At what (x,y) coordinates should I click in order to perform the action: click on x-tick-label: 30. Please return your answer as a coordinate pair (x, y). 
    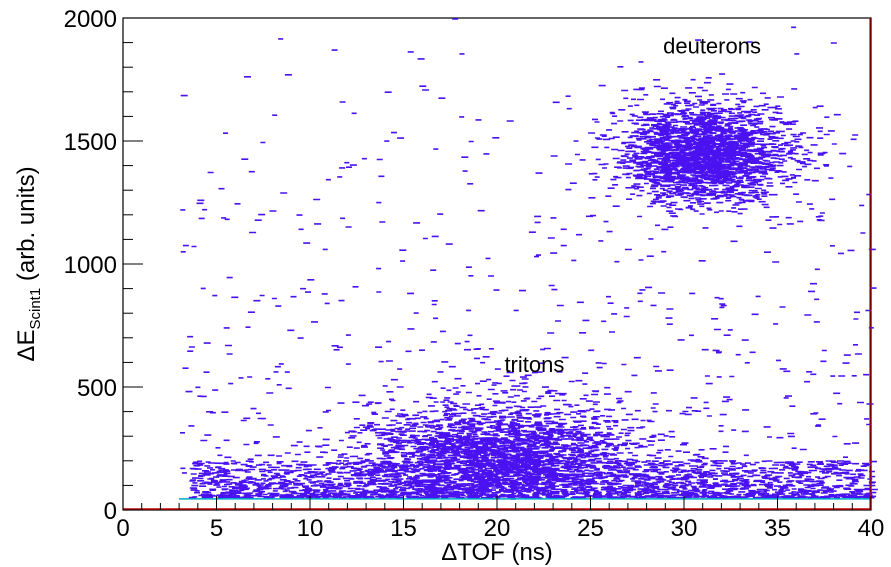
    Looking at the image, I should click on (684, 528).